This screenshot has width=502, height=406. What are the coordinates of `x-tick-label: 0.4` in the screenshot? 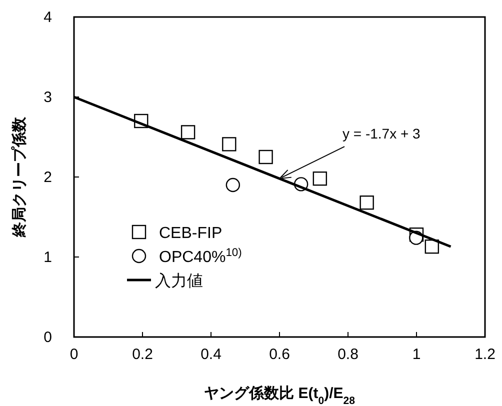 It's located at (211, 354).